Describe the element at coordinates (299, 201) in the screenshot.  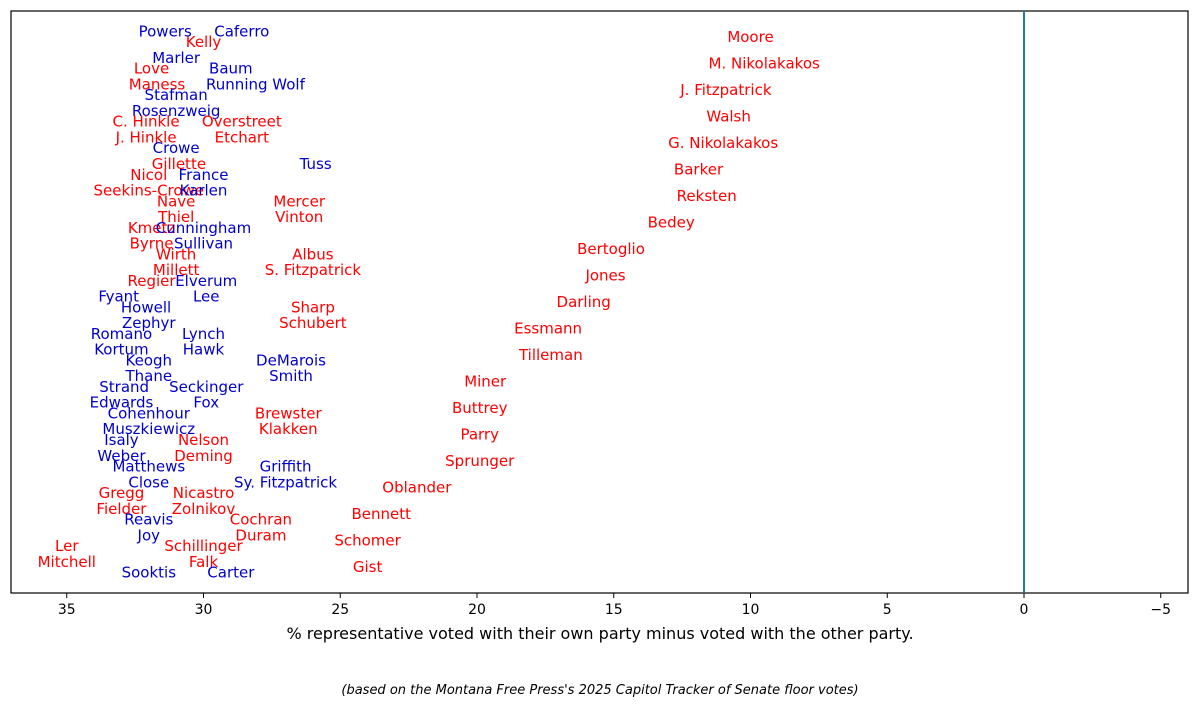
I see `point-label-mercer: Mercer` at that location.